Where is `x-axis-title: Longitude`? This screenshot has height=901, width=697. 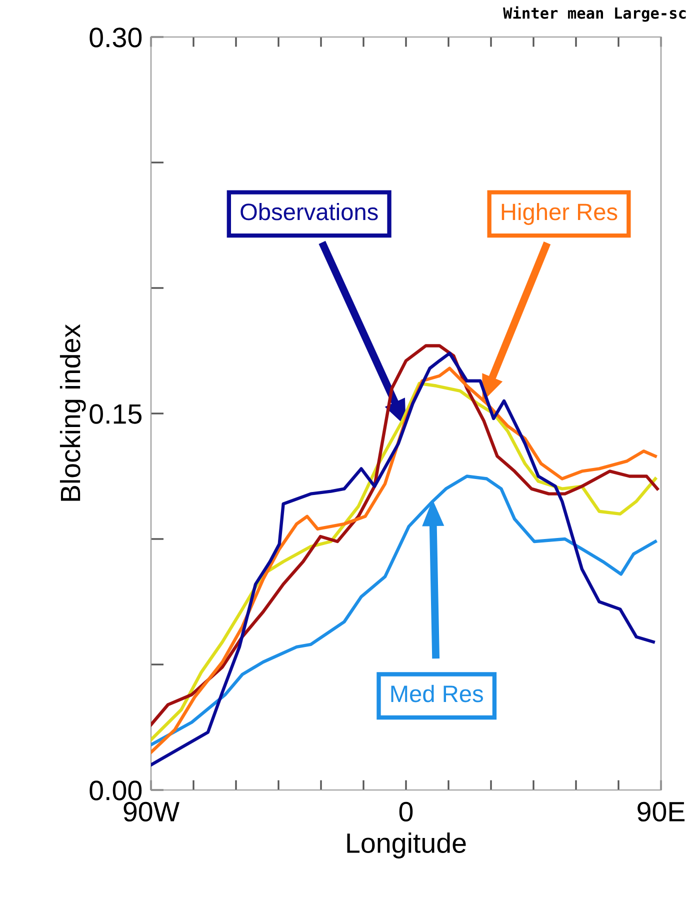
x-axis-title: Longitude is located at coordinates (406, 845).